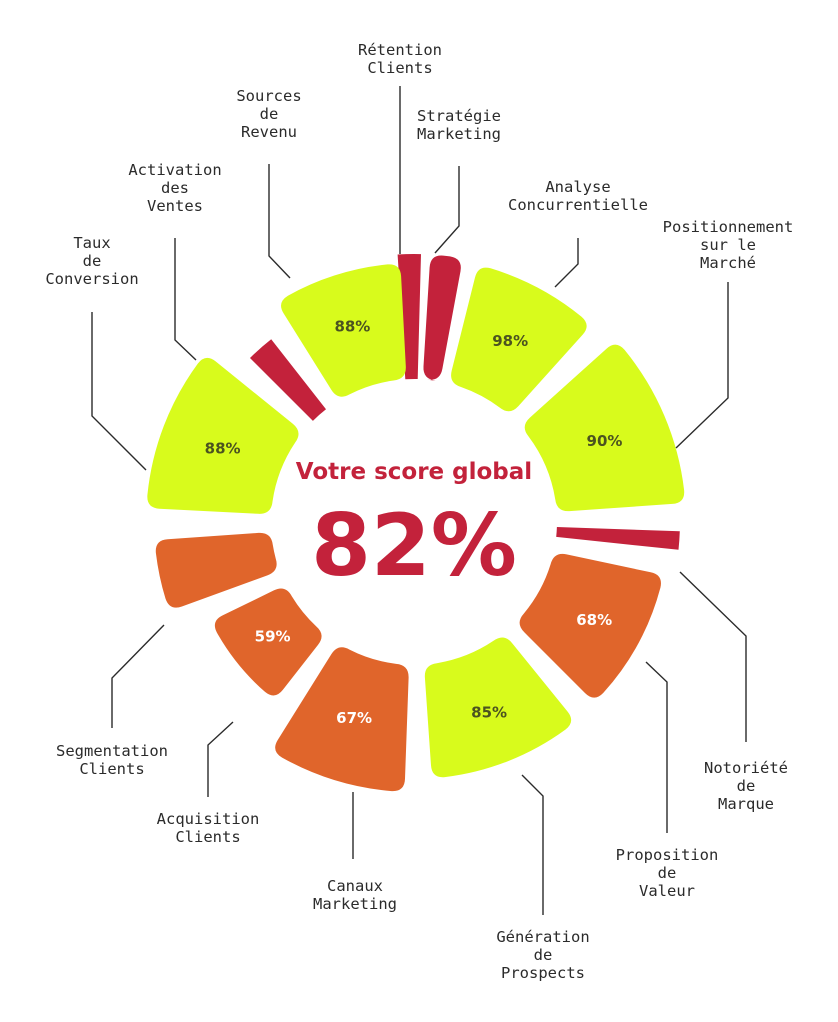 This screenshot has height=1022, width=838. I want to click on center-title: Votre score global, so click(414, 472).